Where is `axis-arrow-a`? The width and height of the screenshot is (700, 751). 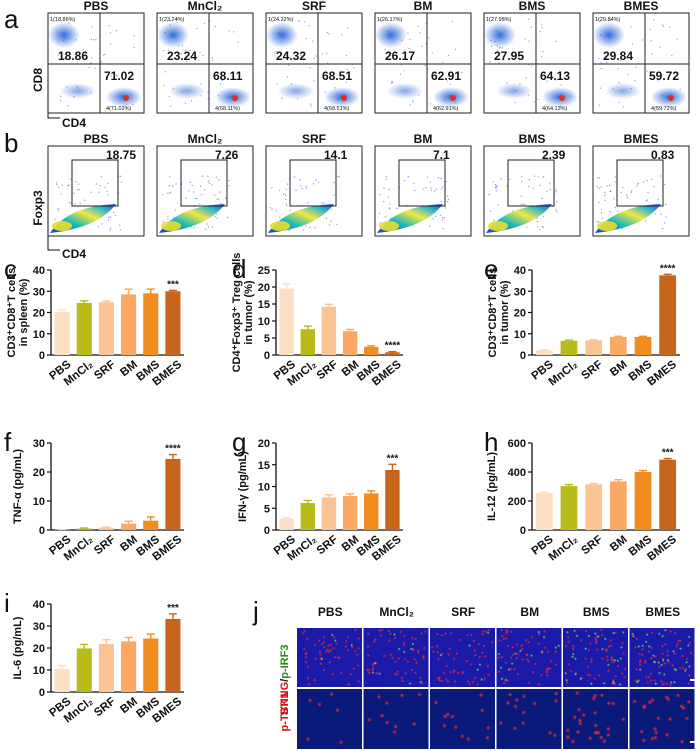
axis-arrow-a is located at coordinates (53, 97).